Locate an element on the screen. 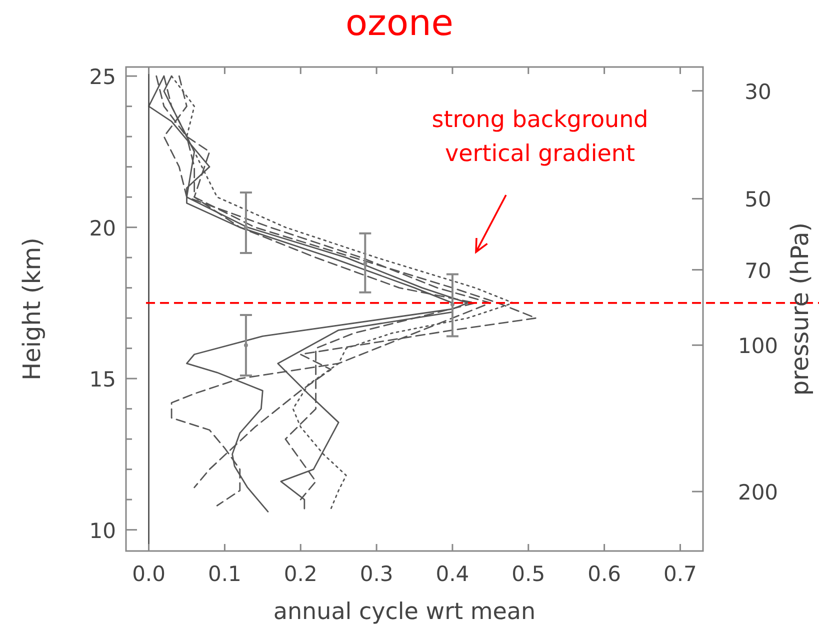 Image resolution: width=819 pixels, height=637 pixels. x-tick-label: 0.2 is located at coordinates (301, 574).